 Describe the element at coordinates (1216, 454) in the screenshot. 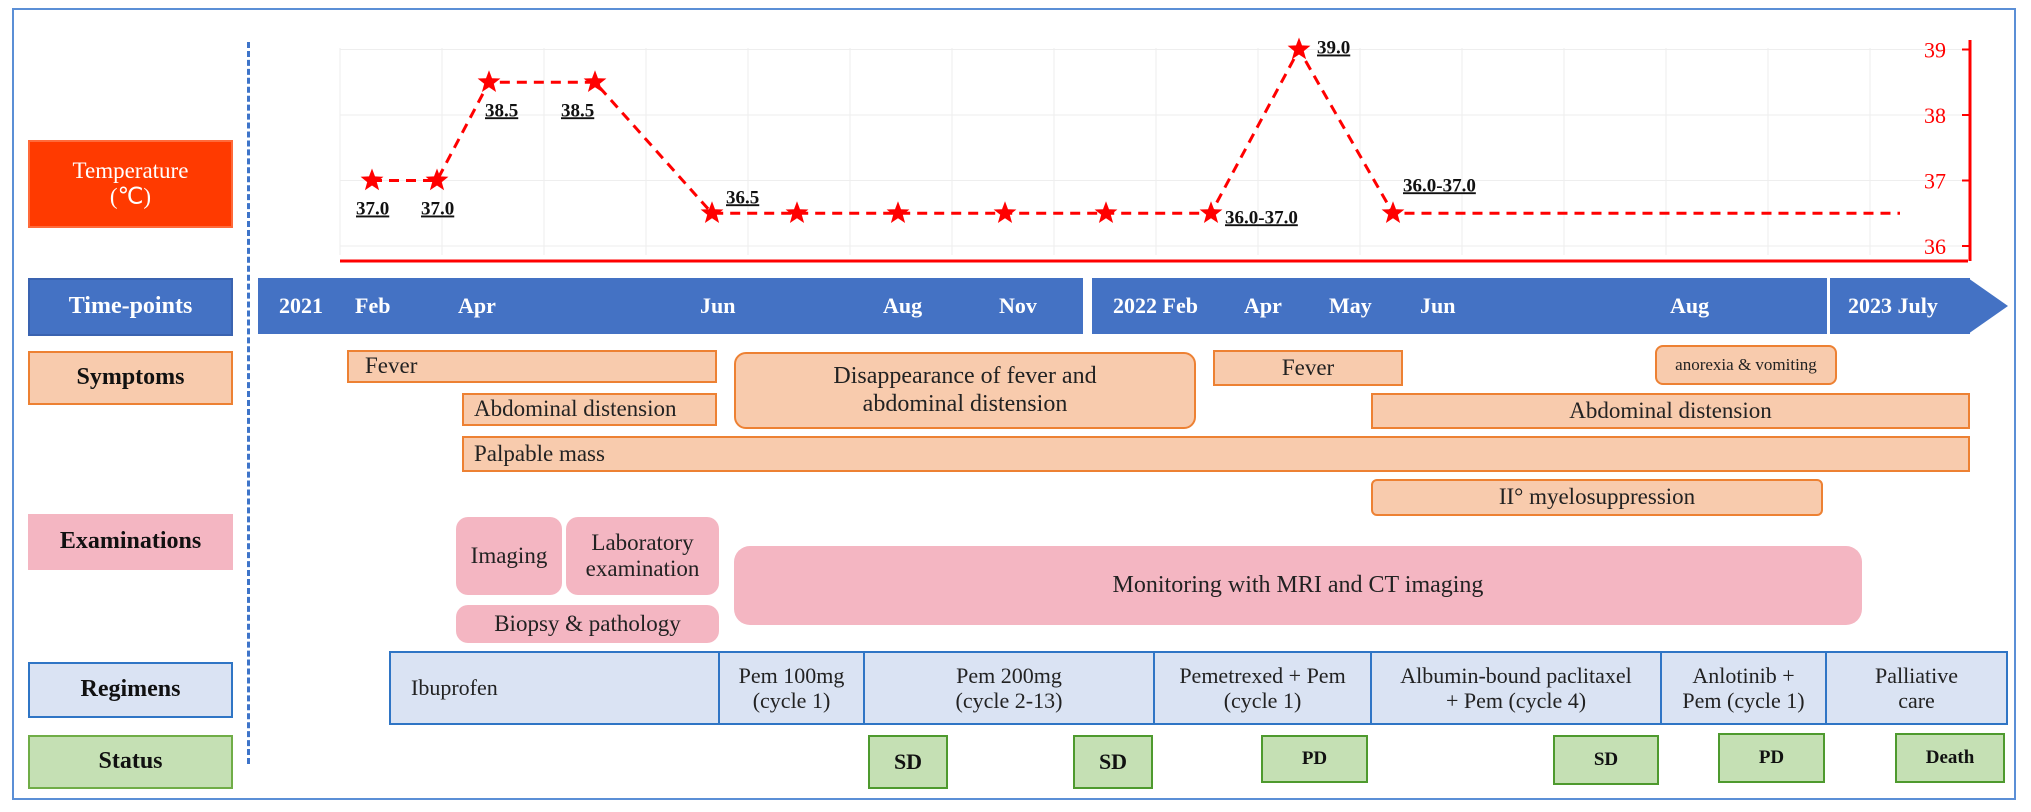

I see `symptom-palpable-mass: Palpable mass` at that location.